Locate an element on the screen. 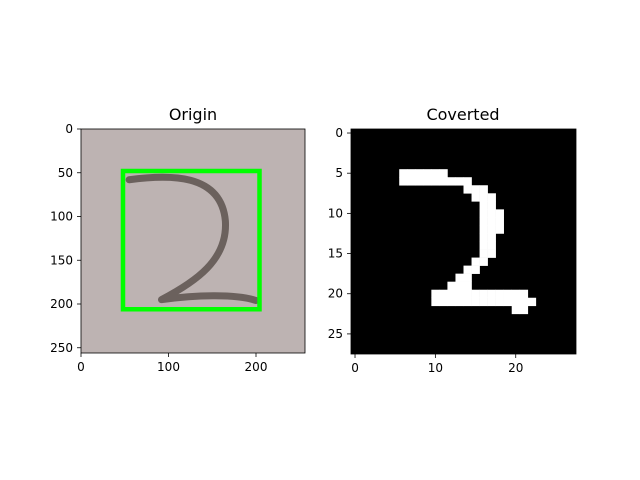 Image resolution: width=640 pixels, height=480 pixels. origin-title: Origin is located at coordinates (193, 114).